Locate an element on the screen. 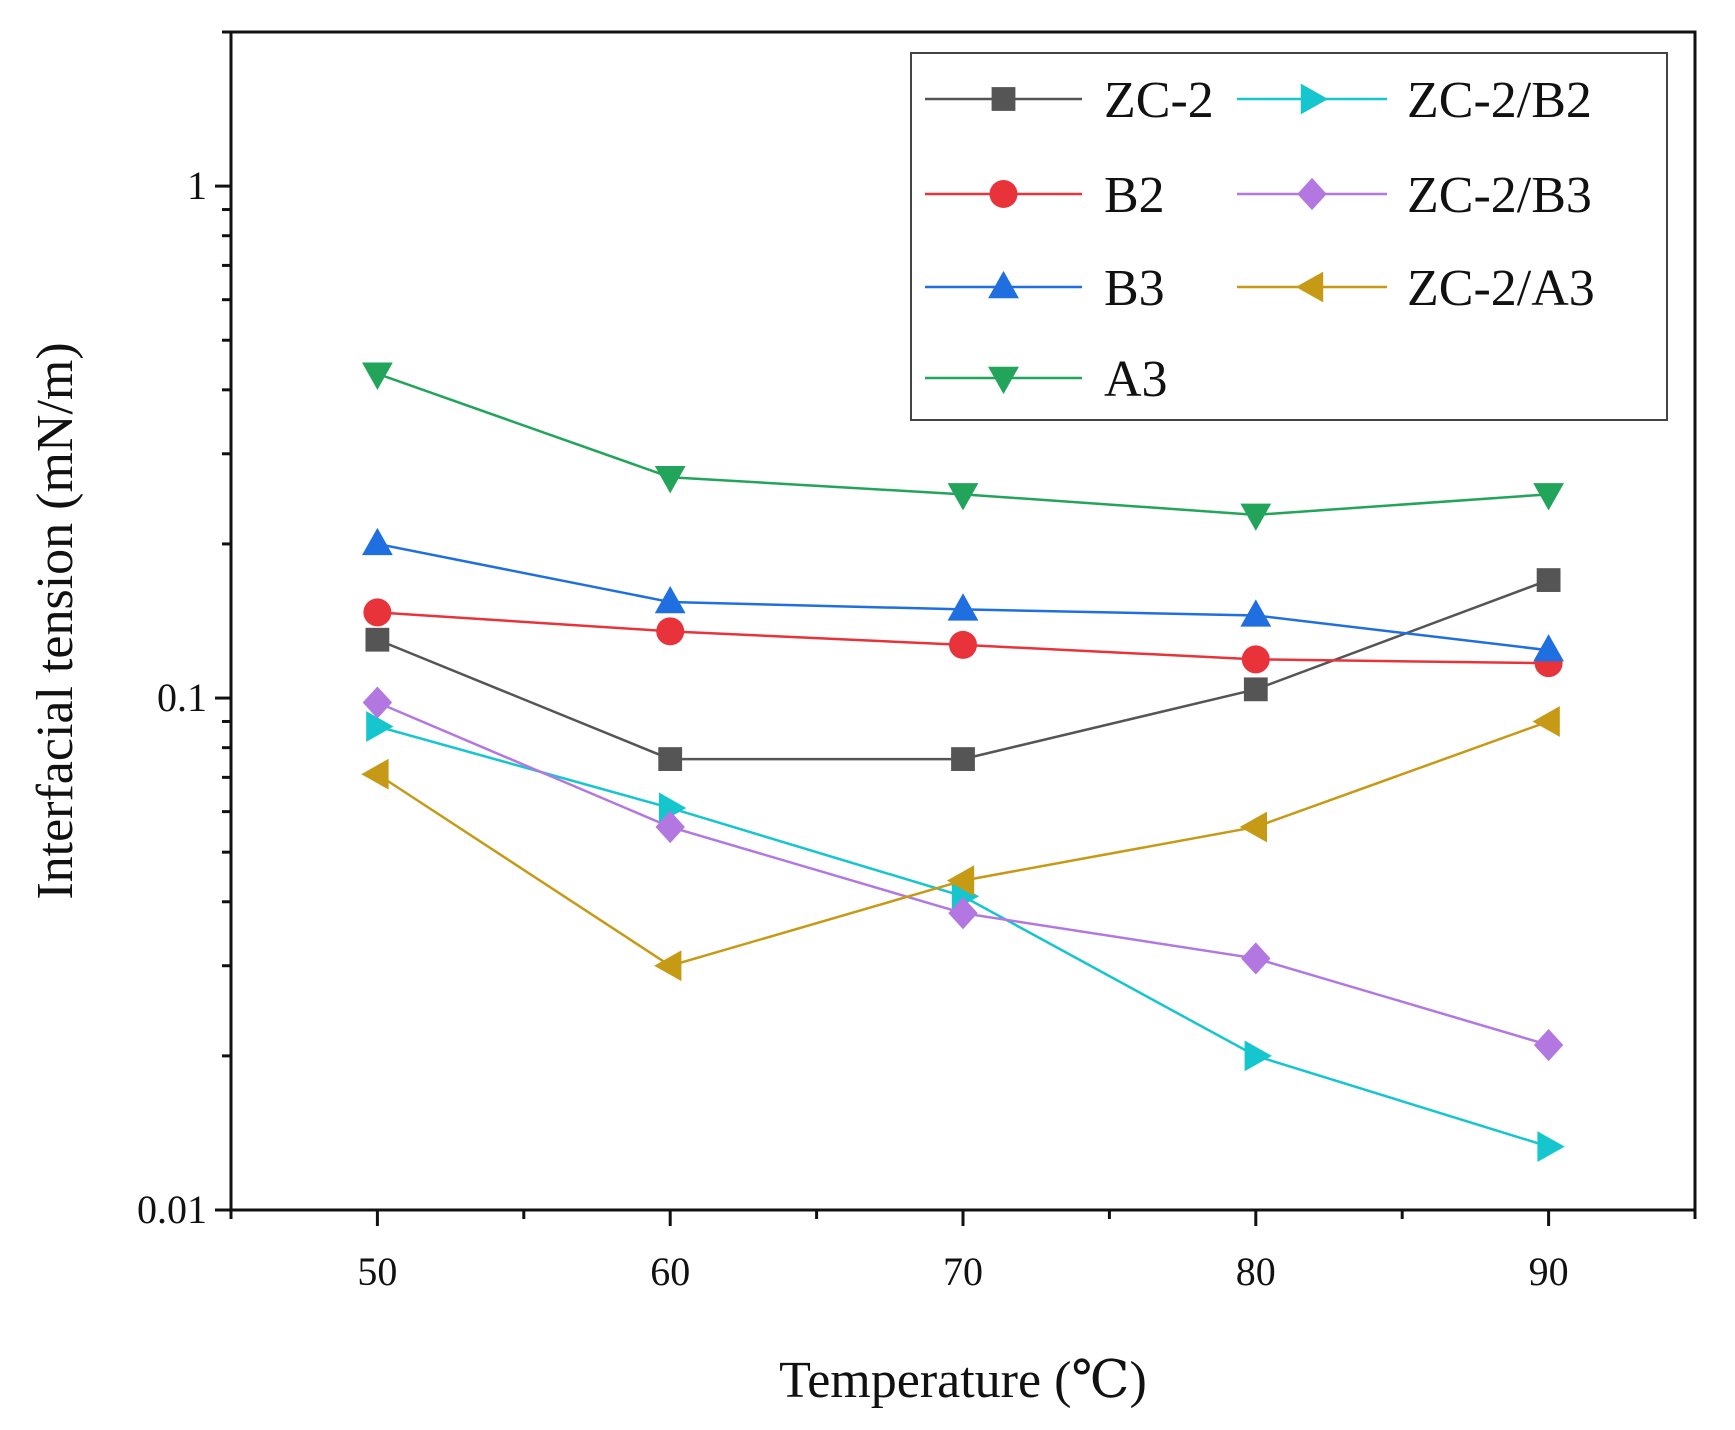 Image resolution: width=1735 pixels, height=1430 pixels. legend-label: ZC-2/B2 is located at coordinates (1499, 100).